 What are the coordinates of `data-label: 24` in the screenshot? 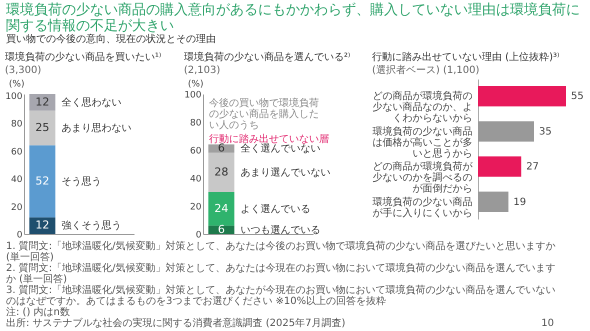 It's located at (221, 208).